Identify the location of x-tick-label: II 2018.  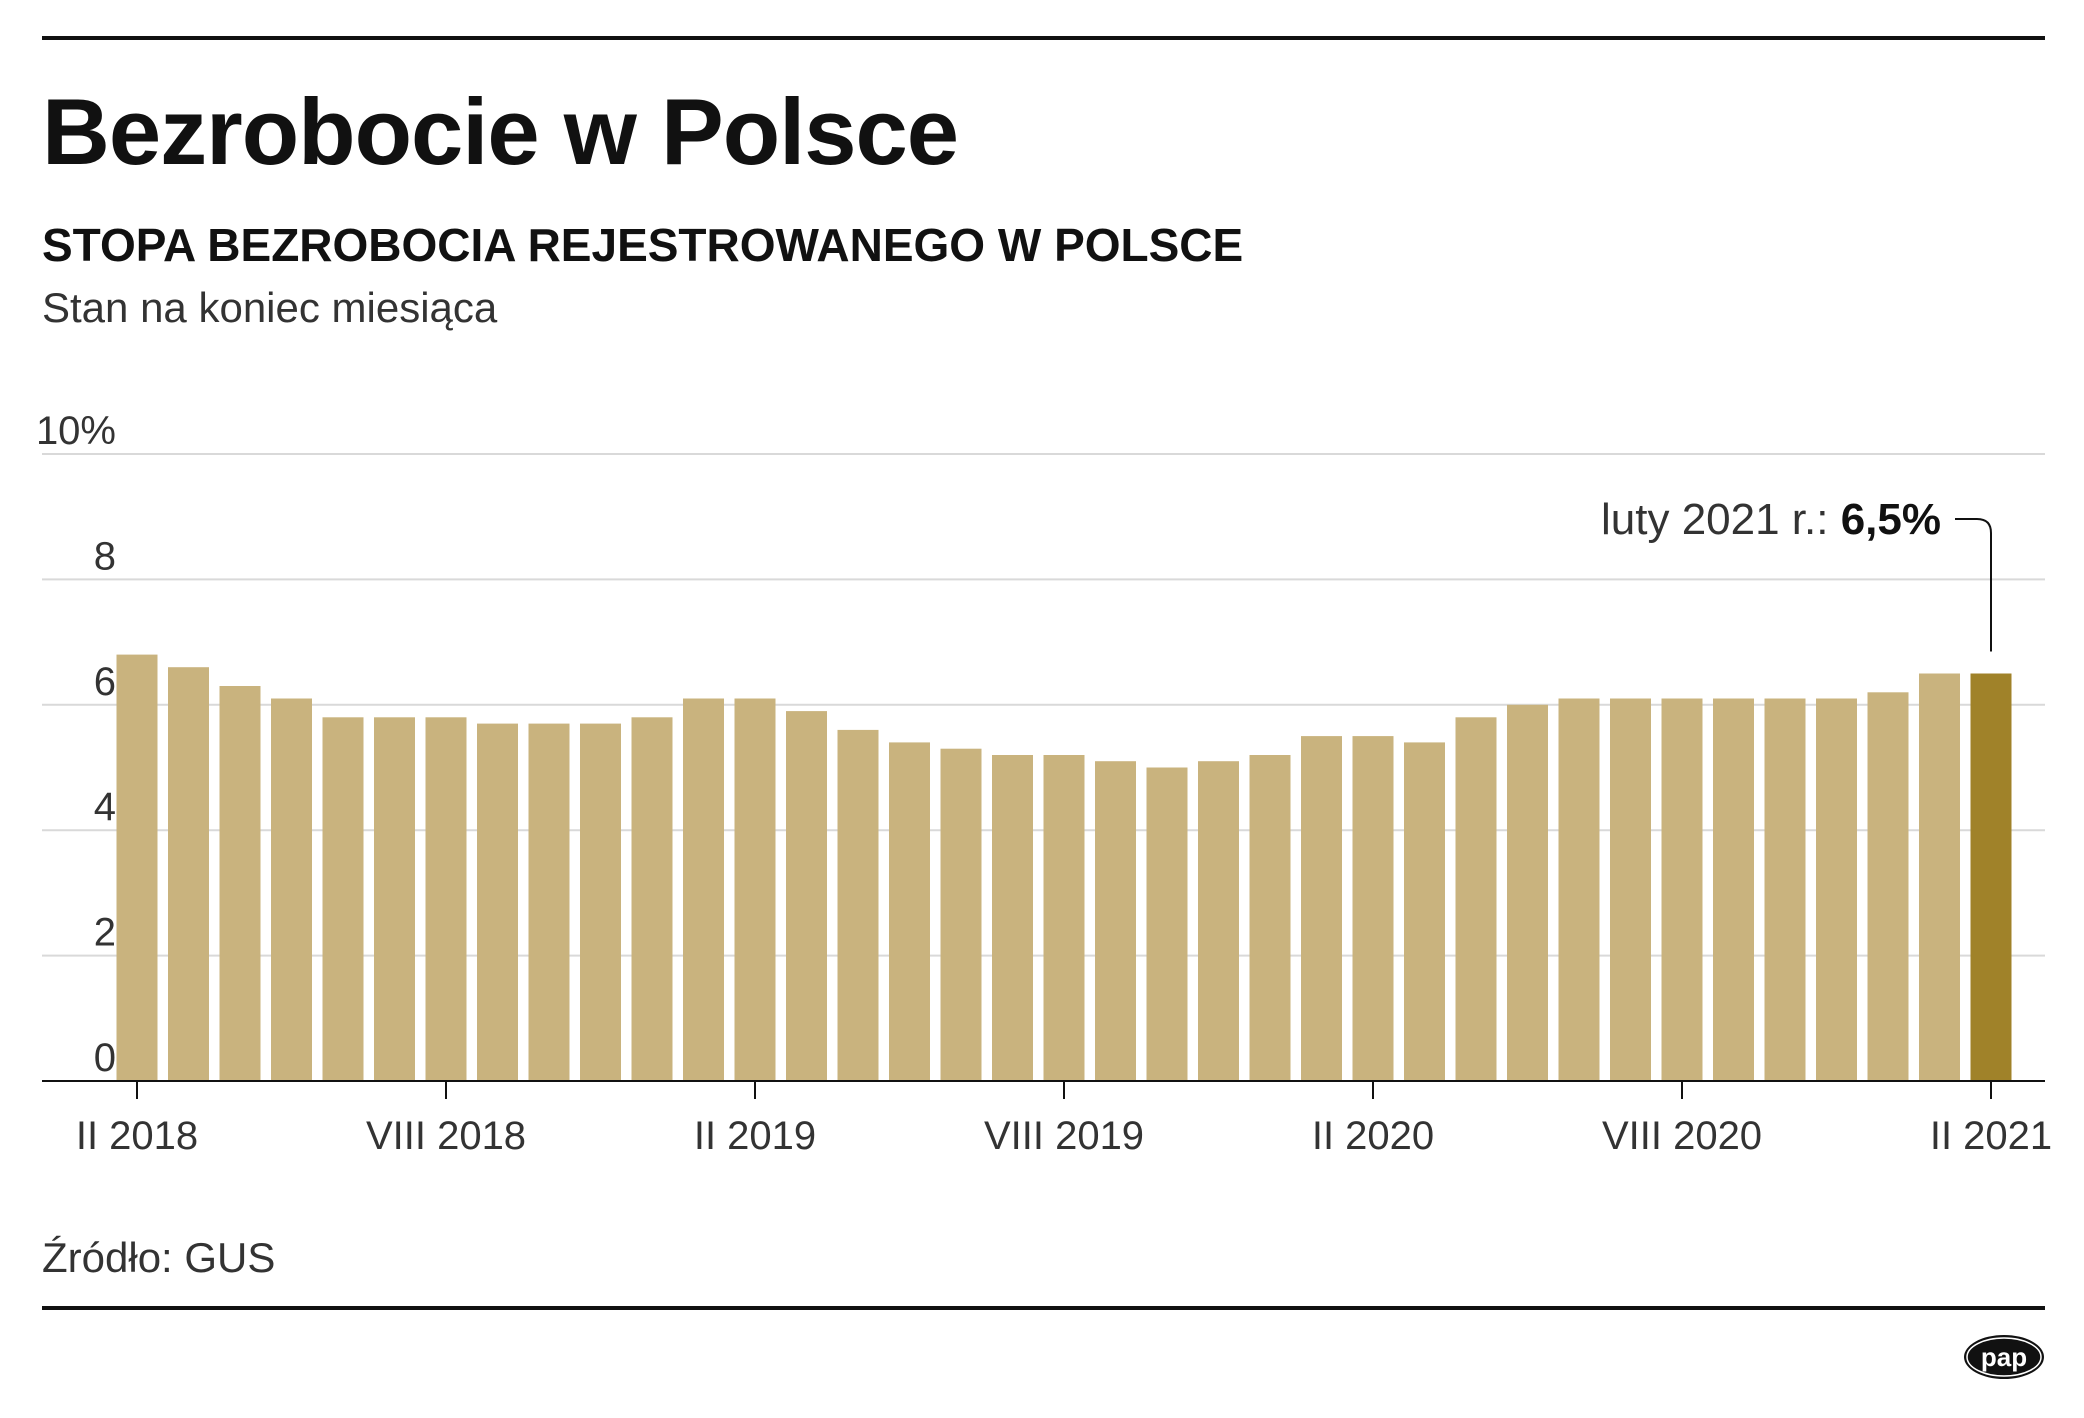
(137, 1136).